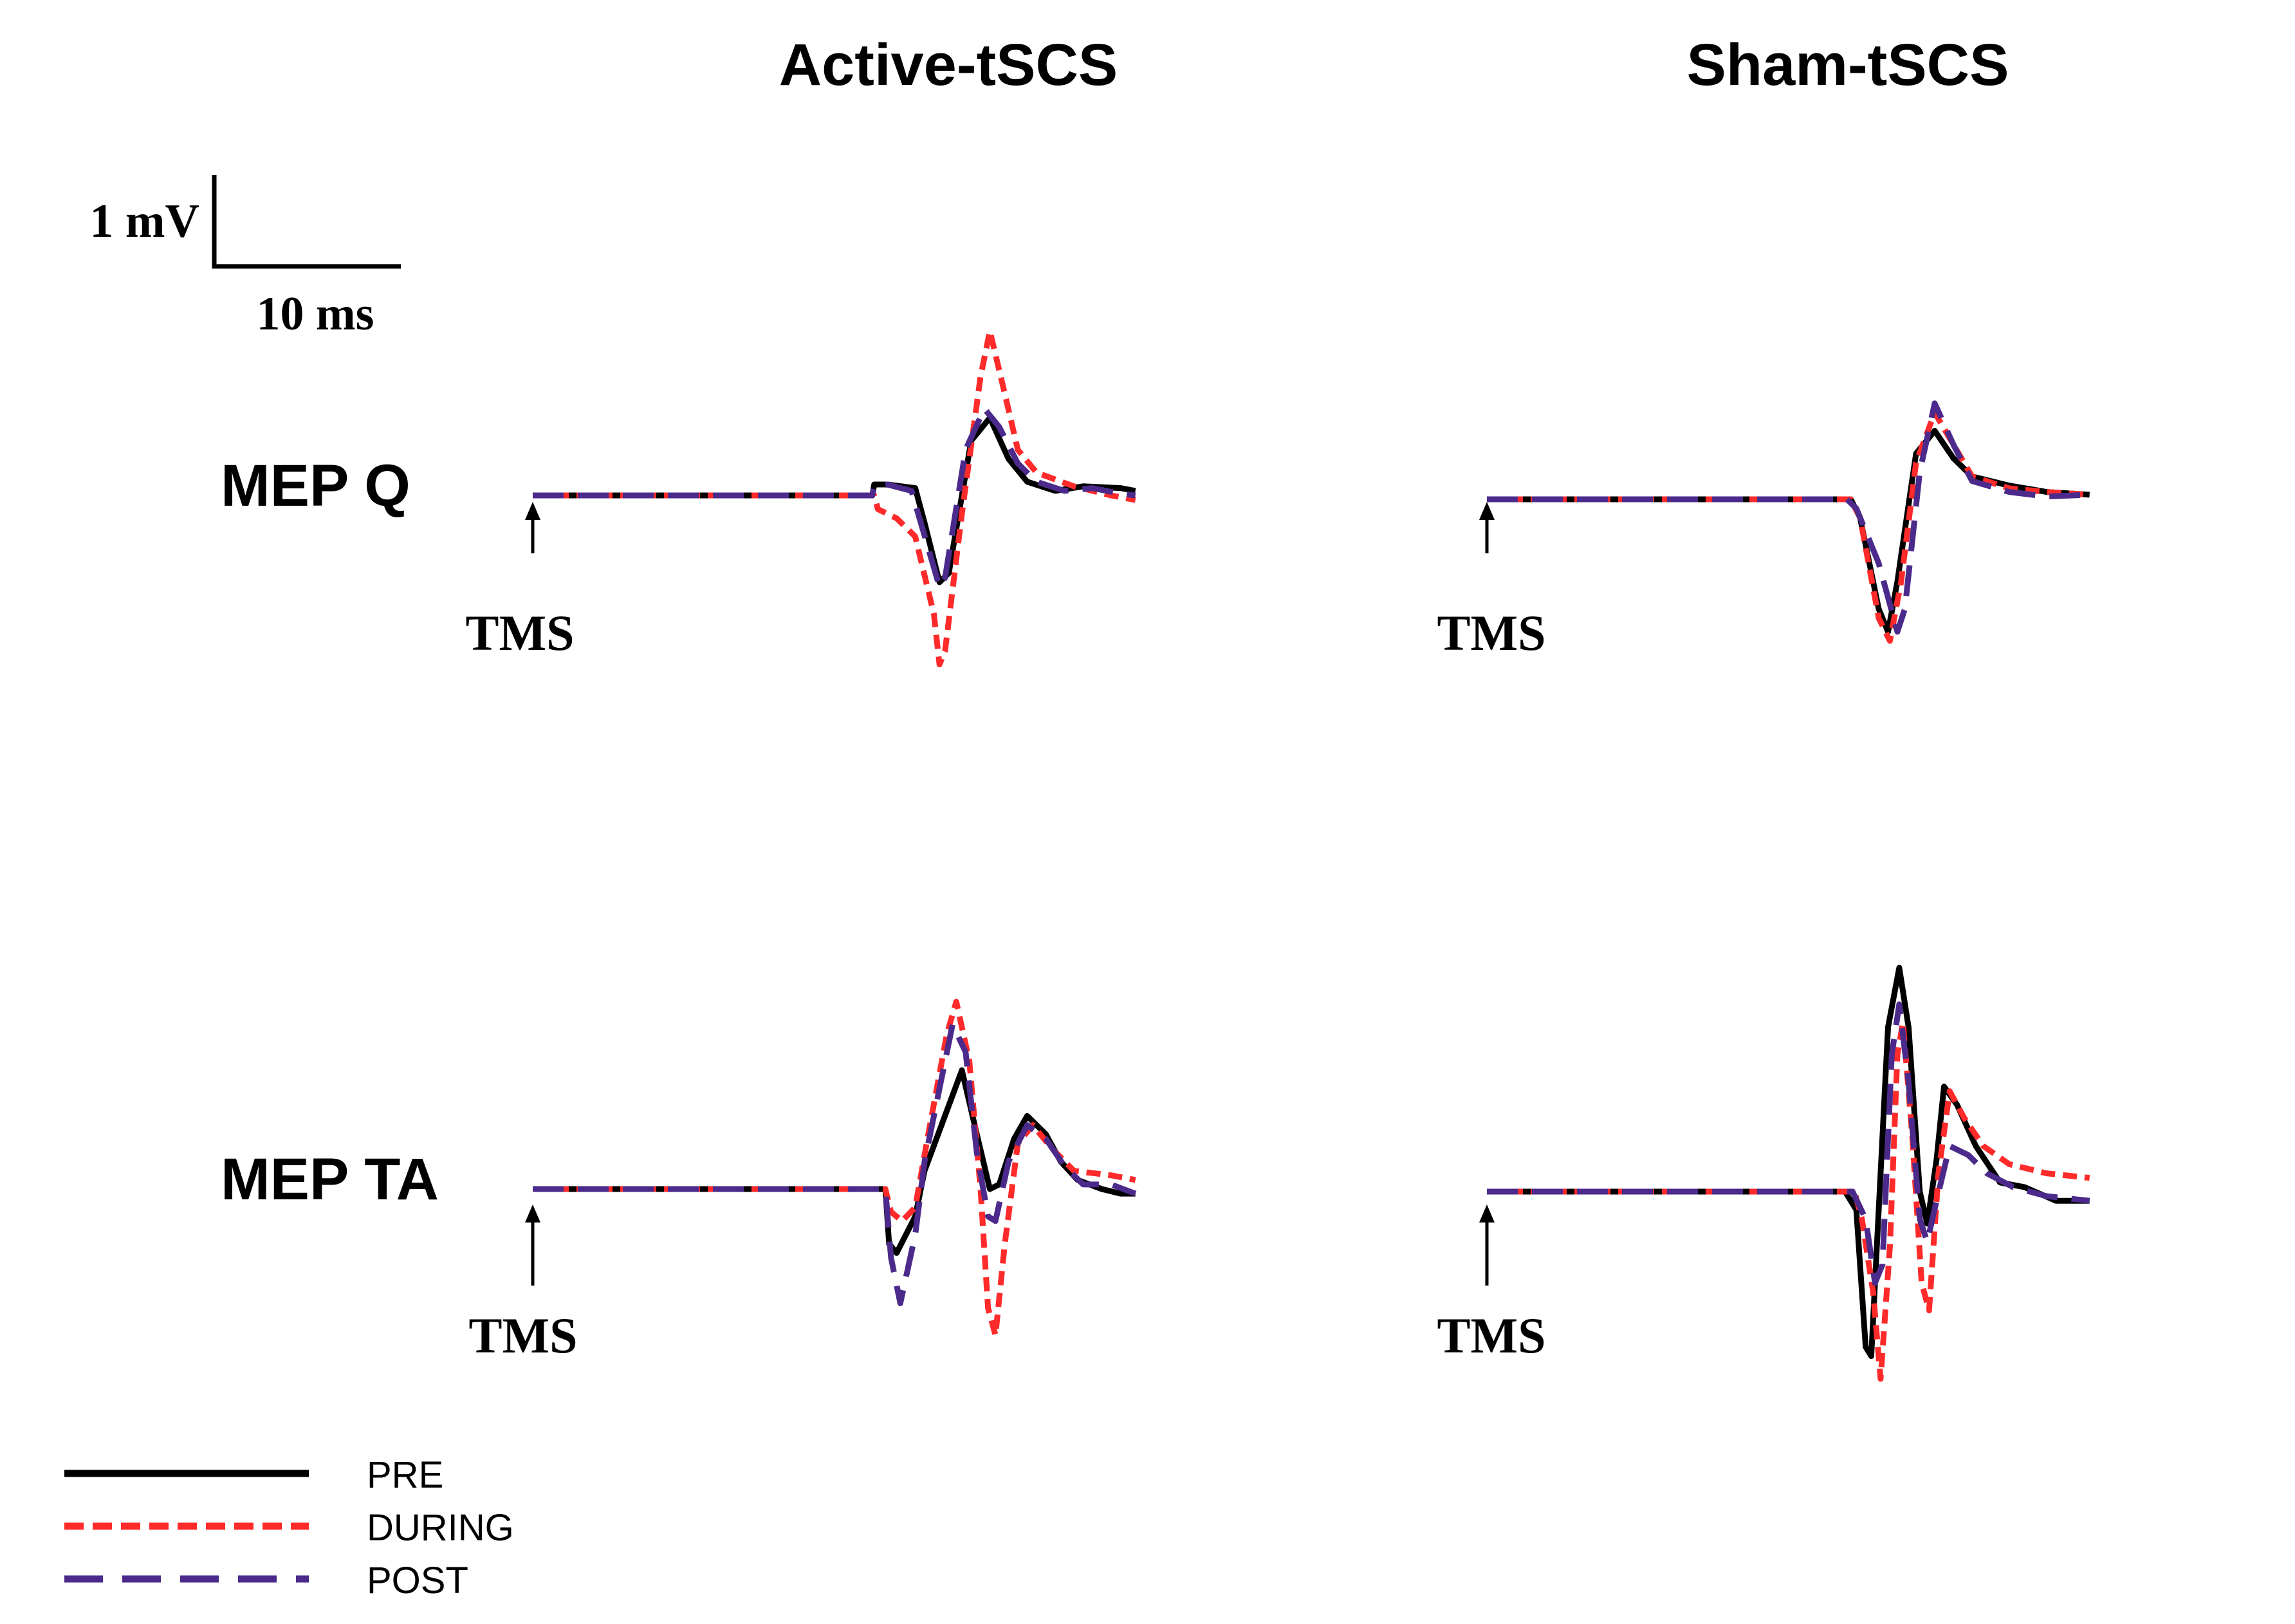  I want to click on panel-active-mep-ta, so click(835, 1169).